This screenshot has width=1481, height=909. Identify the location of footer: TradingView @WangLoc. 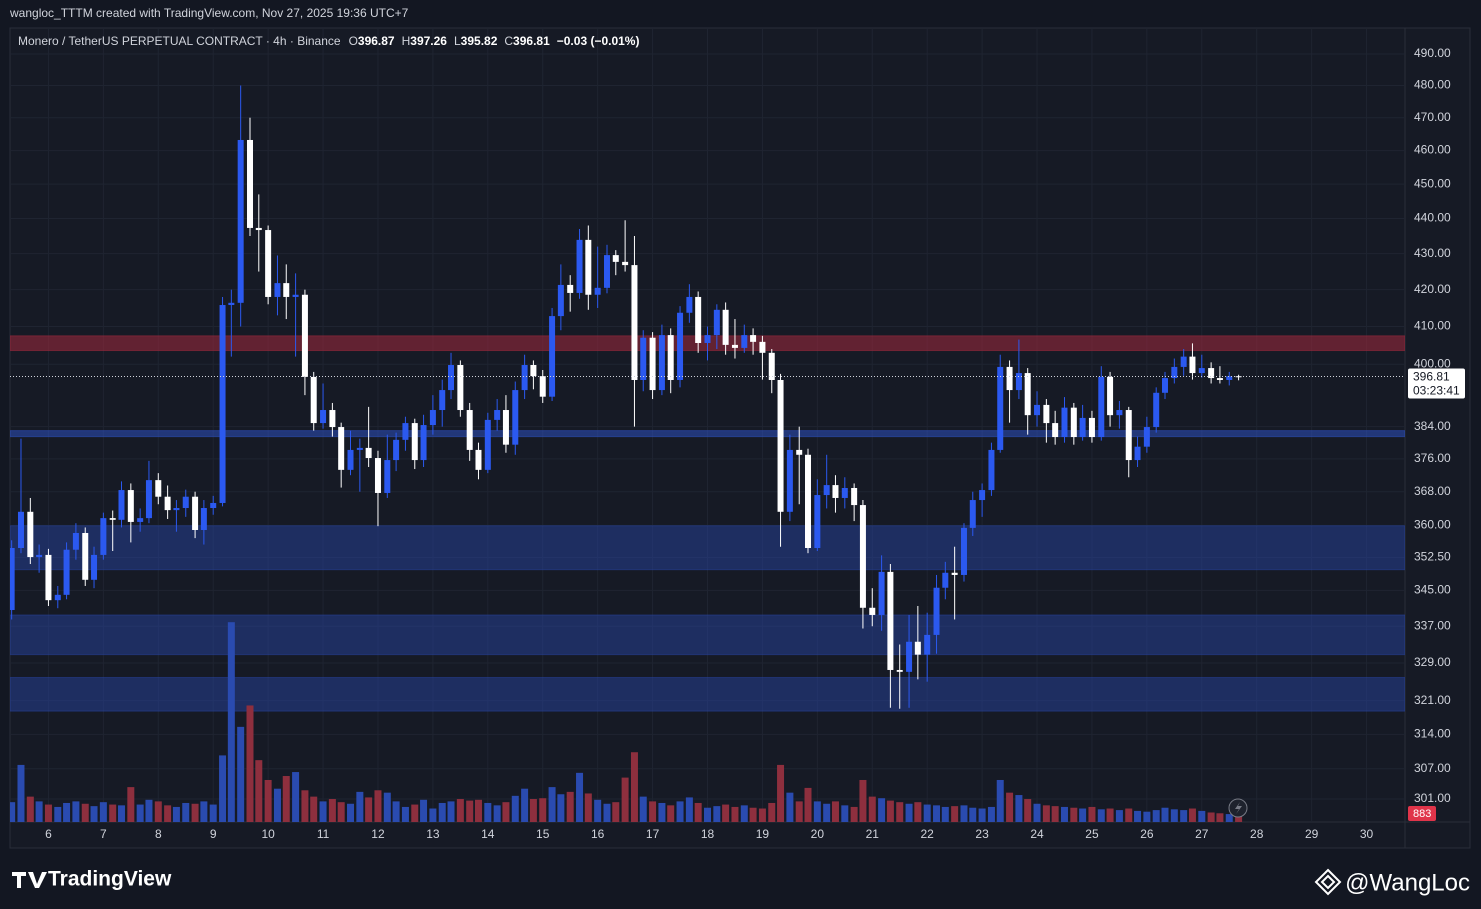
(741, 882).